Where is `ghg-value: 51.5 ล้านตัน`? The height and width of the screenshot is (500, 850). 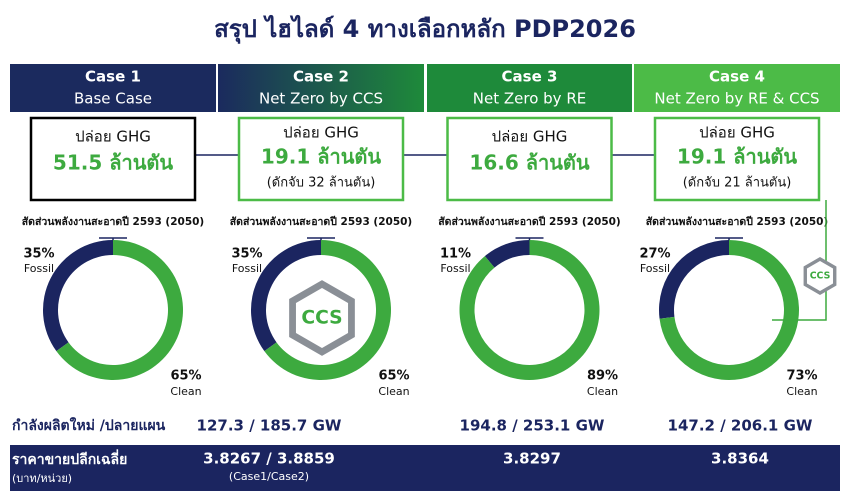 ghg-value: 51.5 ล้านตัน is located at coordinates (113, 163).